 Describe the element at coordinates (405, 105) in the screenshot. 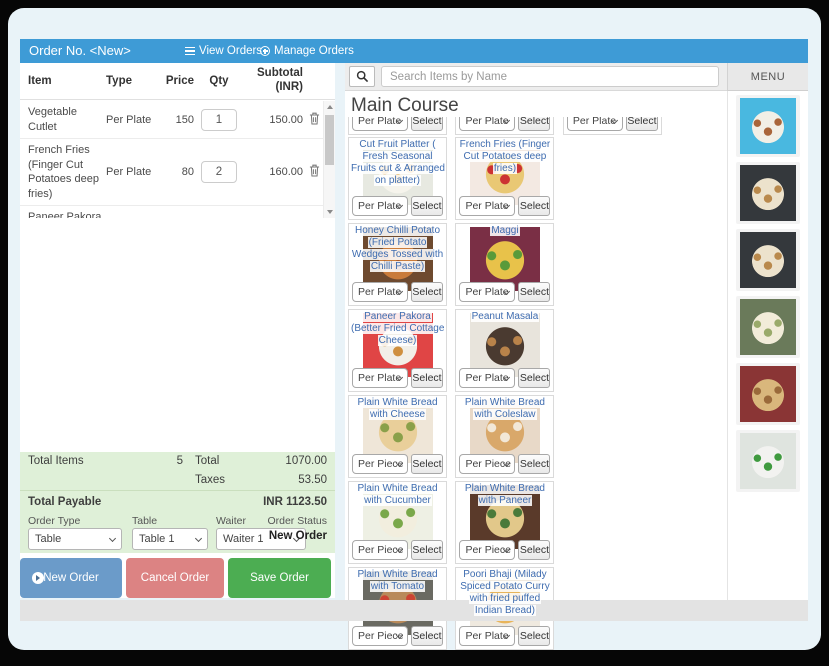

I see `category-title: Main Course` at that location.